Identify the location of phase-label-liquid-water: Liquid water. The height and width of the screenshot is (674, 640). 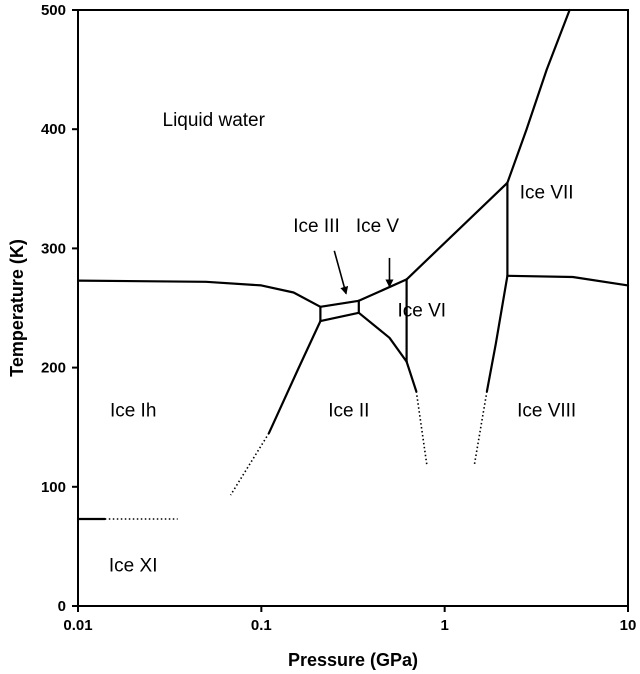
(214, 120).